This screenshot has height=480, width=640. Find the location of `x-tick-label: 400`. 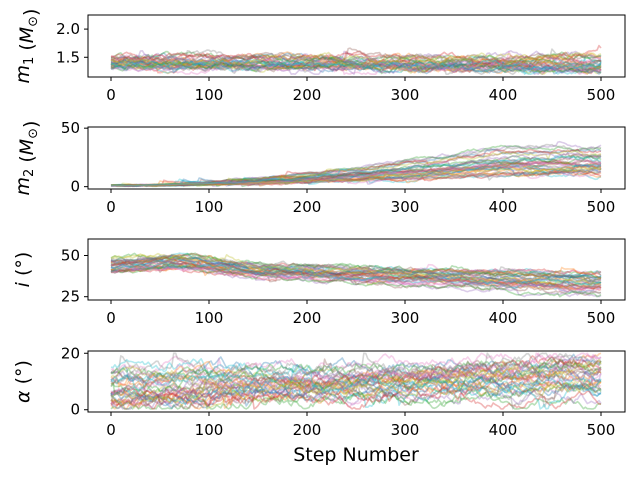

x-tick-label: 400 is located at coordinates (503, 318).